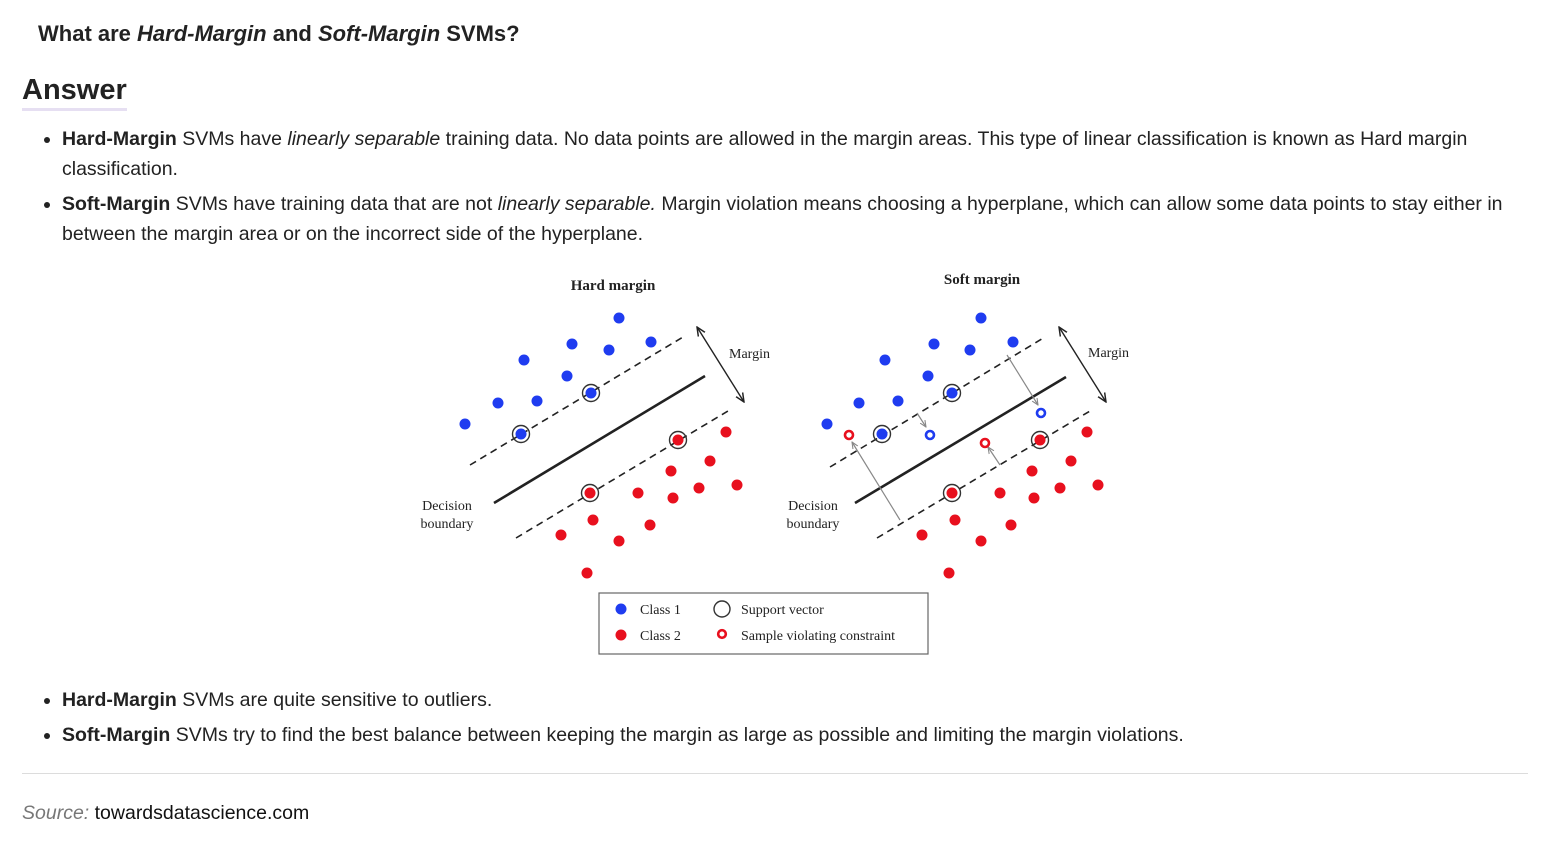  What do you see at coordinates (722, 634) in the screenshot?
I see `legend-violating-swatch` at bounding box center [722, 634].